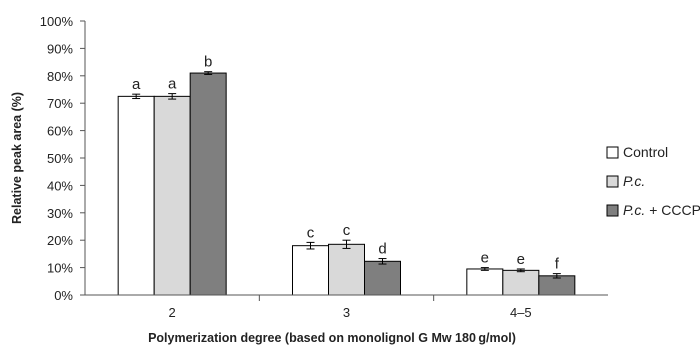  What do you see at coordinates (60, 131) in the screenshot?
I see `y-tick-label: 60%` at bounding box center [60, 131].